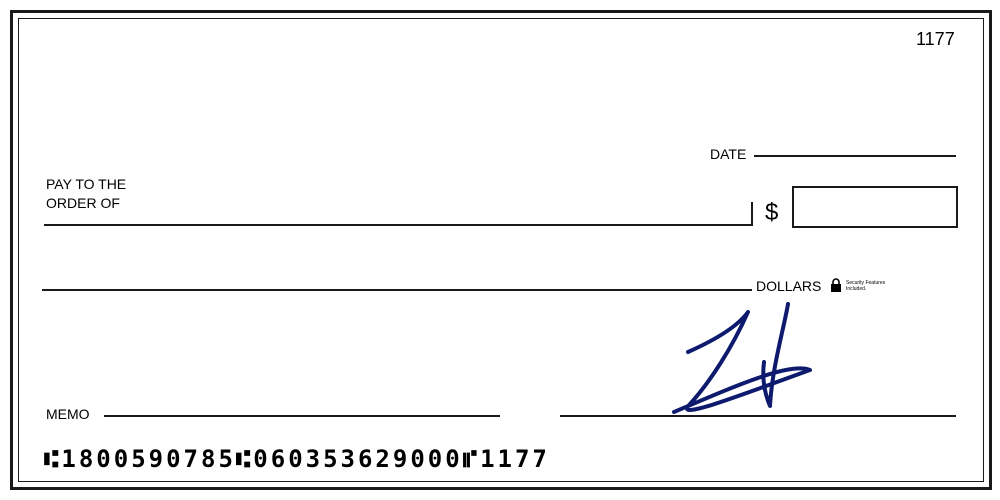 This screenshot has height=500, width=1000. I want to click on memo-field-line, so click(302, 416).